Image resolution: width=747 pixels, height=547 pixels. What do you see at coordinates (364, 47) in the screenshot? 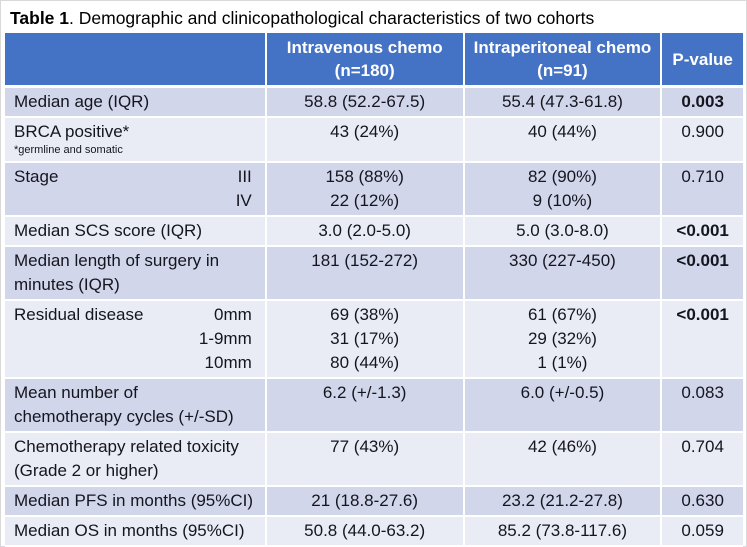
I see `header-iv-line1: Intravenous chemo` at bounding box center [364, 47].